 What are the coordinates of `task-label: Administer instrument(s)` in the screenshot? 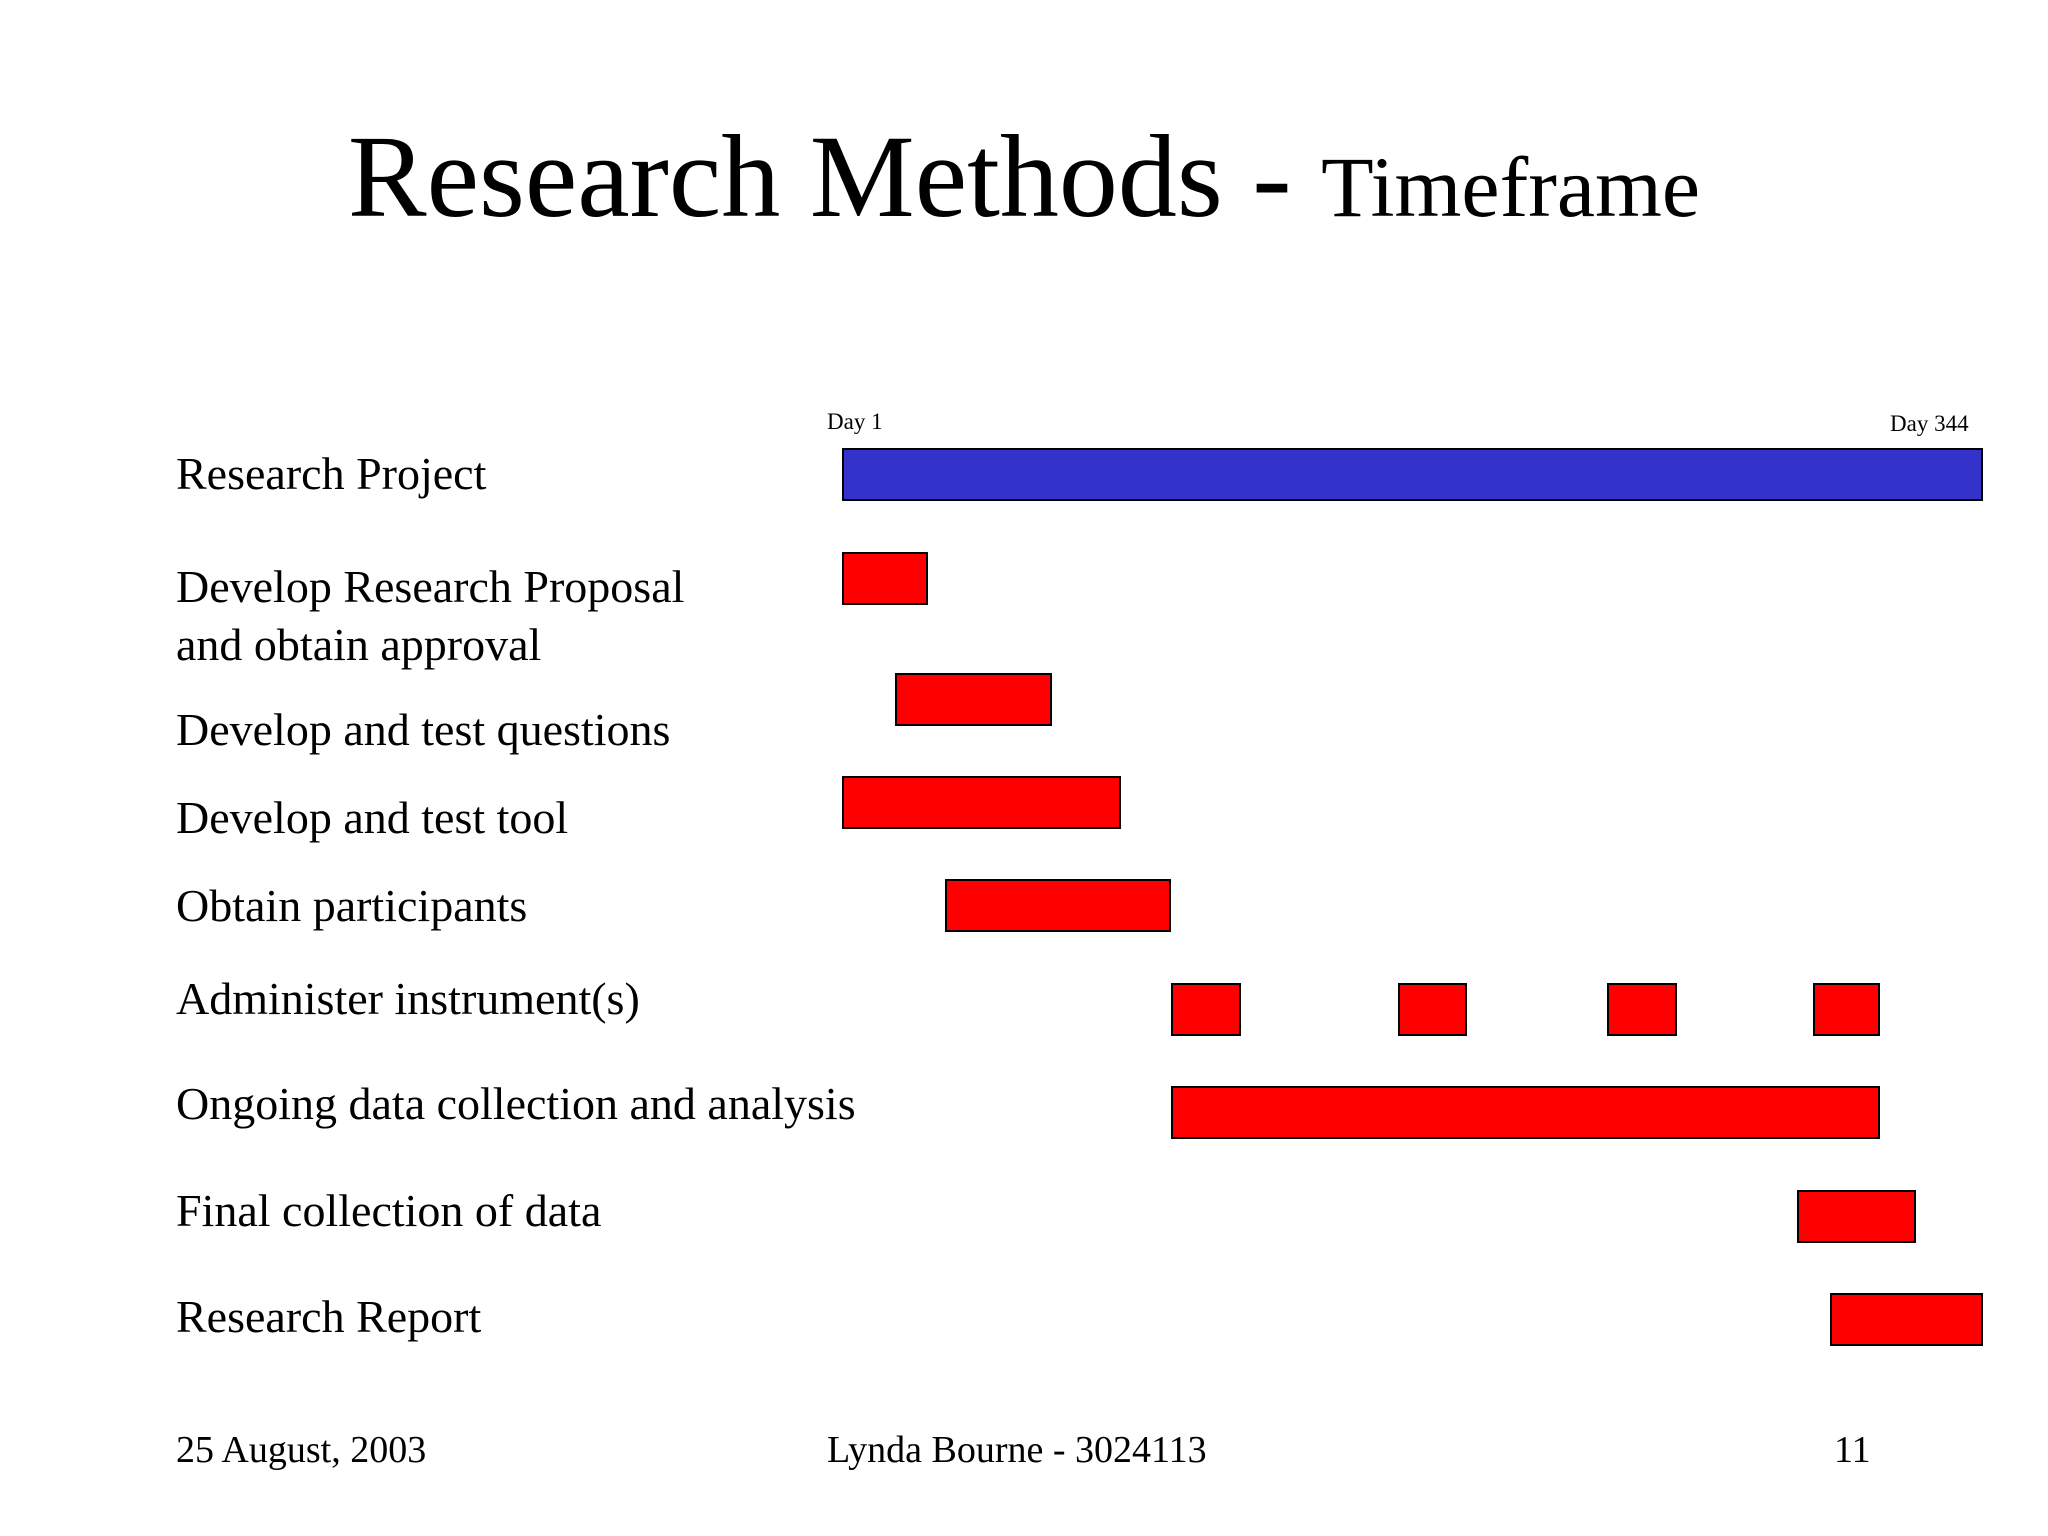 It's located at (408, 999).